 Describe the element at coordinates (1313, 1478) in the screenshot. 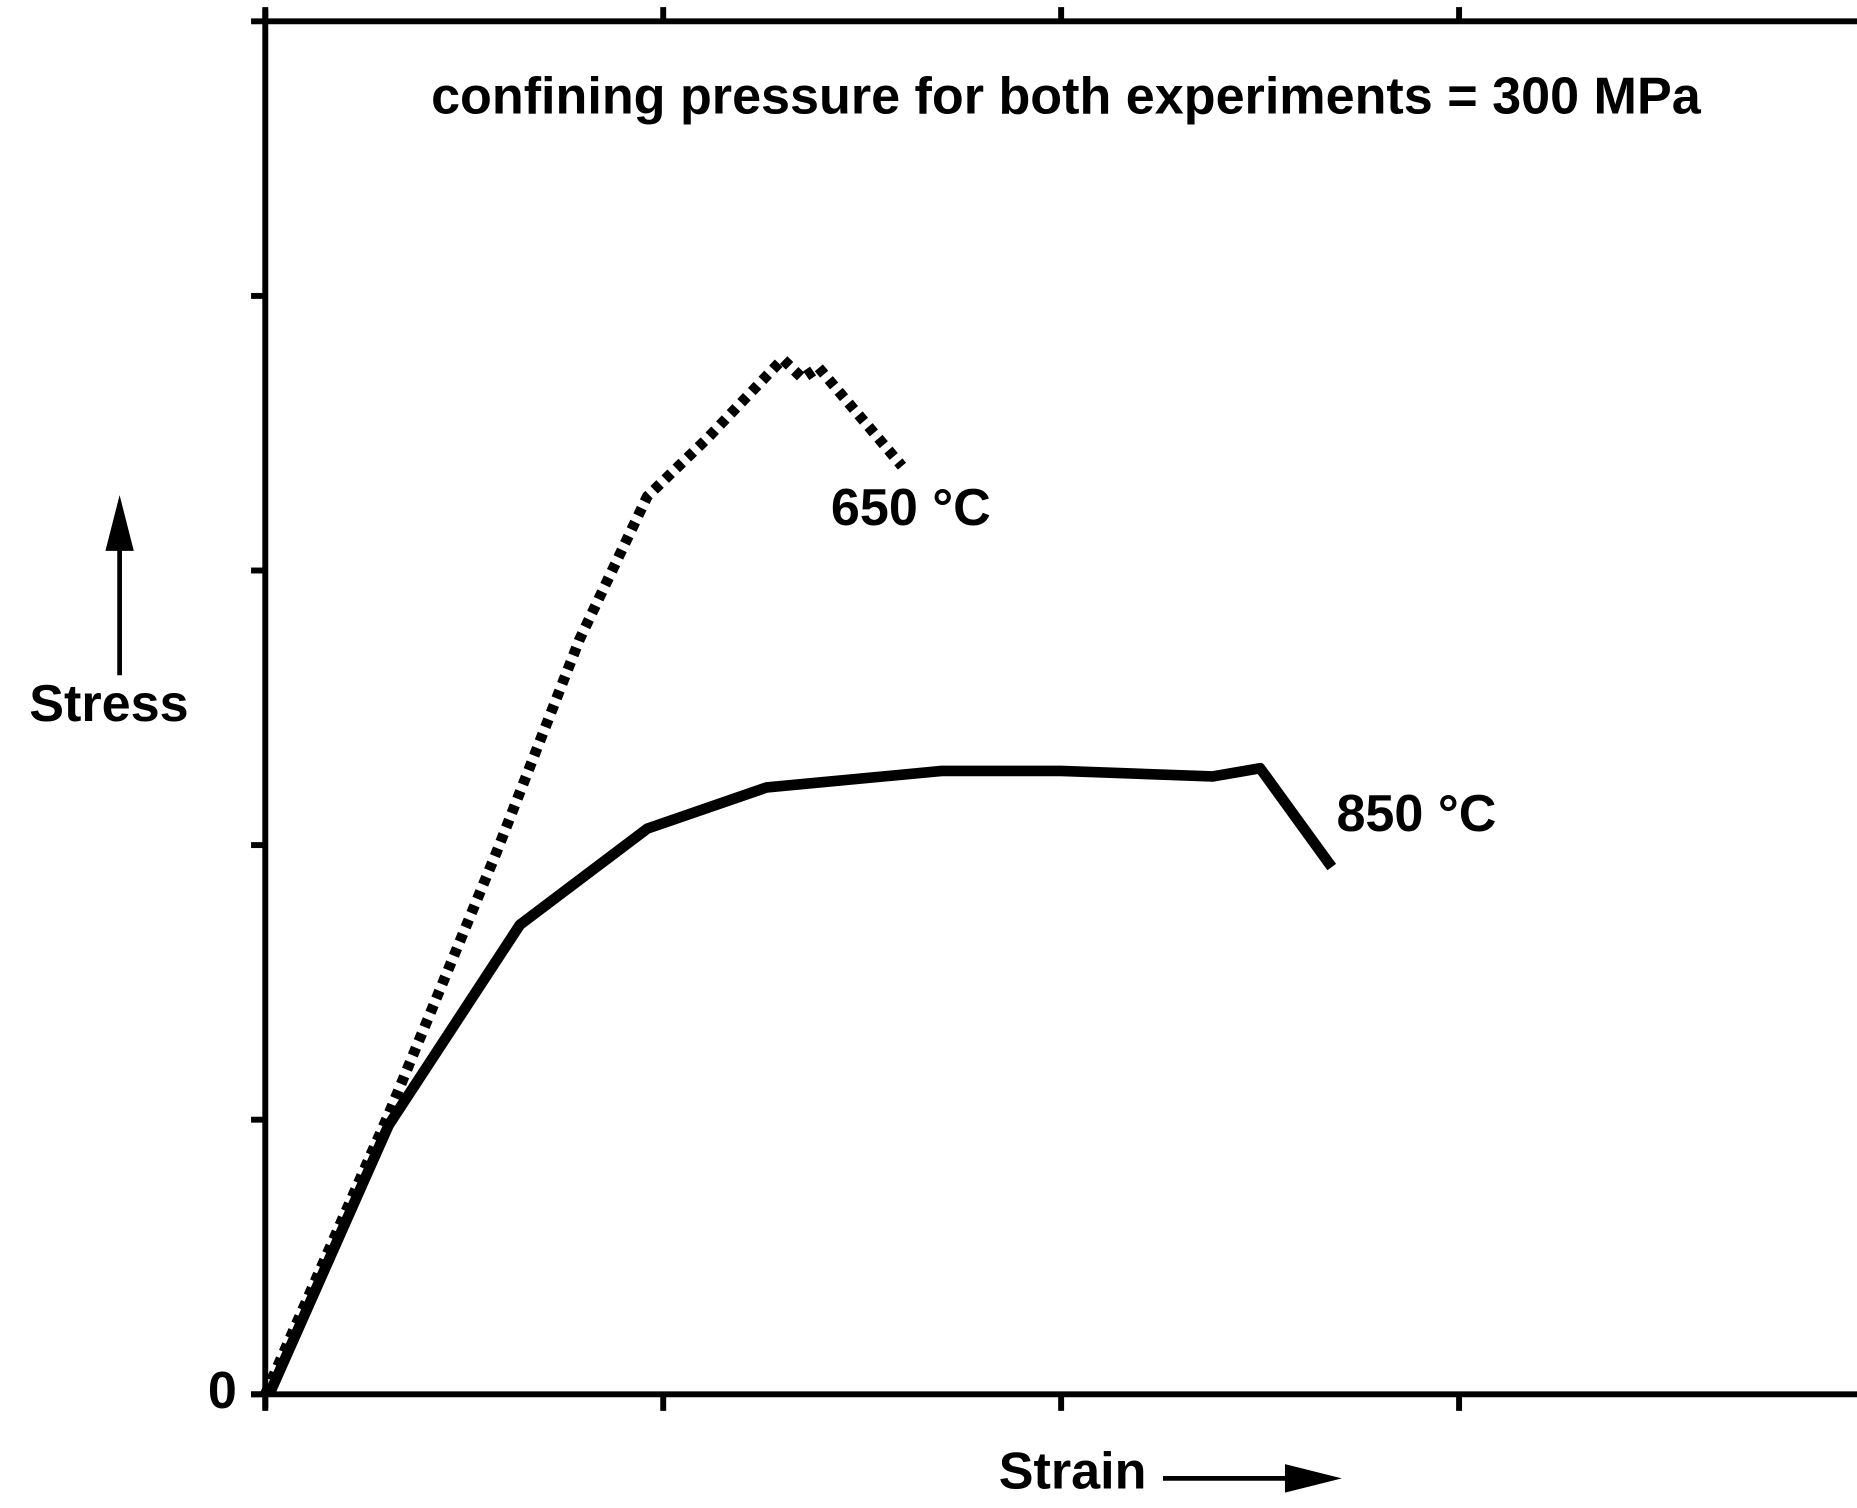

I see `x-axis-arrowhead` at that location.